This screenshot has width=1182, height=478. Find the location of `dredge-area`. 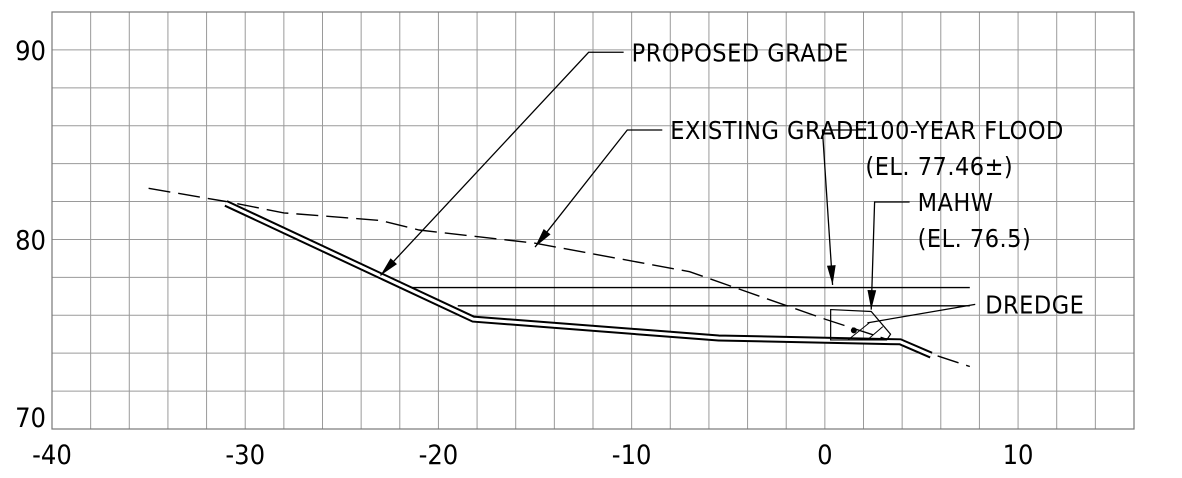

dredge-area is located at coordinates (861, 324).